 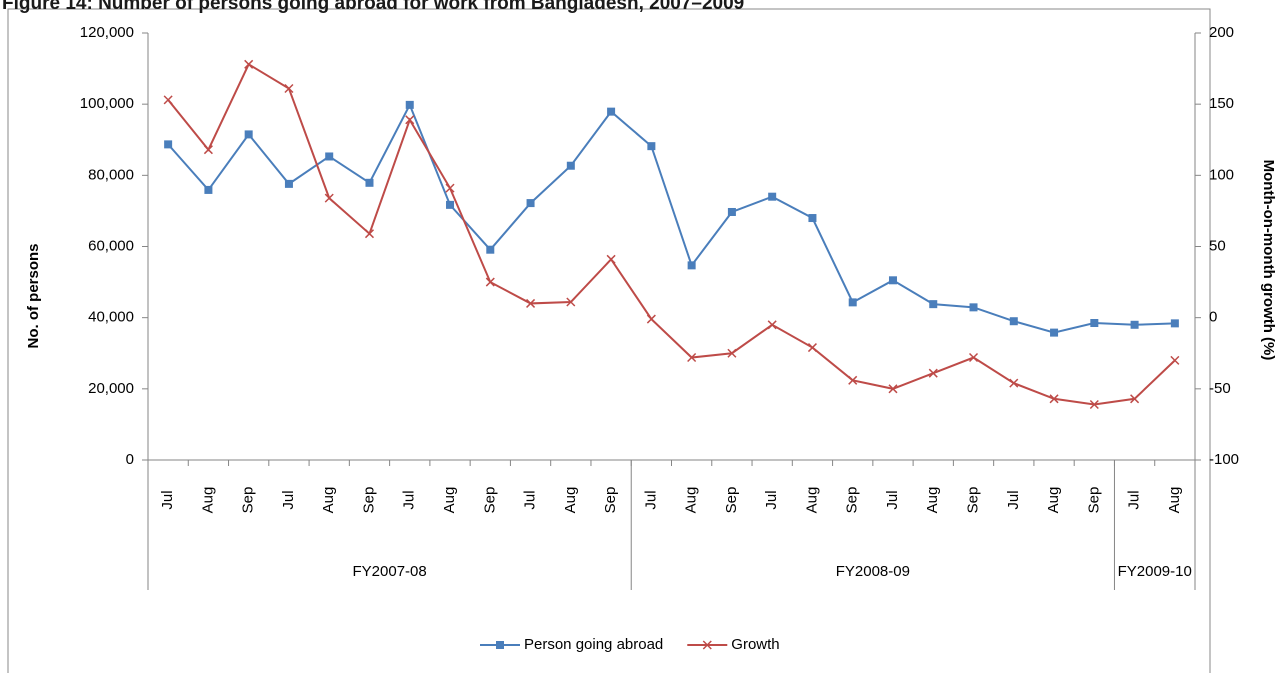 What do you see at coordinates (107, 103) in the screenshot?
I see `y-tick-label: 100,000` at bounding box center [107, 103].